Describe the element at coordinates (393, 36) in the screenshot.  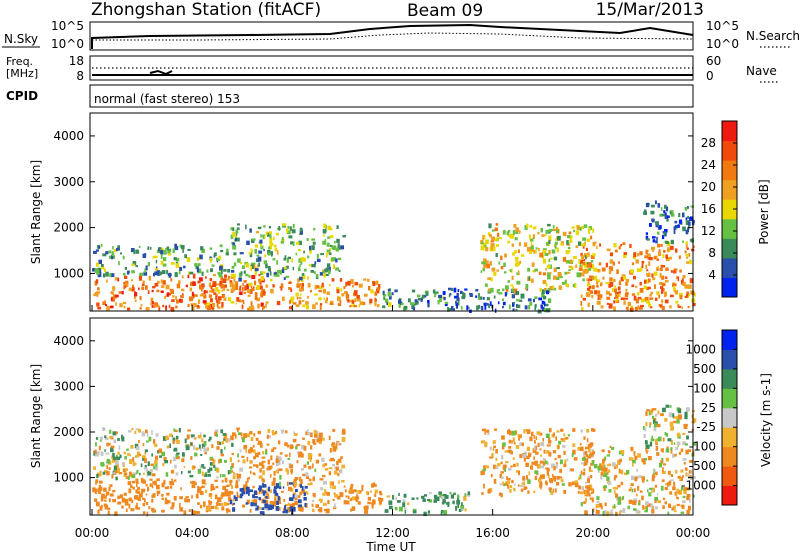
I see `nsearch-trace` at that location.